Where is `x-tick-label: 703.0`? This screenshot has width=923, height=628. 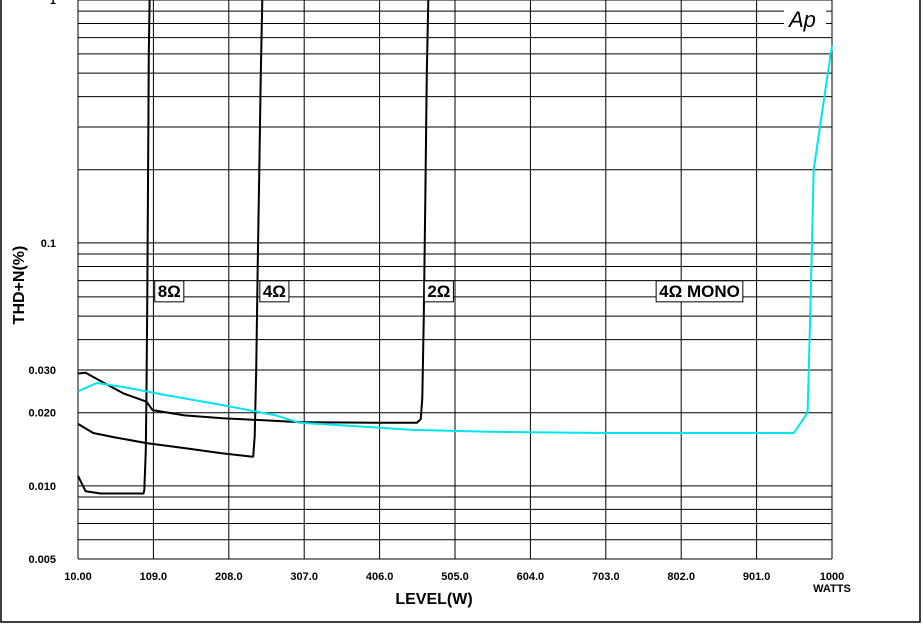
x-tick-label: 703.0 is located at coordinates (606, 577).